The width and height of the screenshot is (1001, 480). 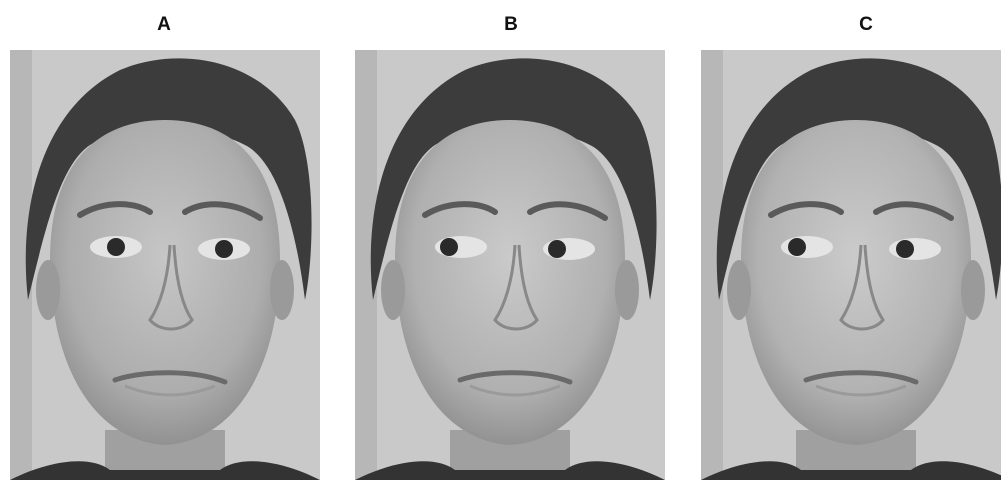 What do you see at coordinates (164, 24) in the screenshot?
I see `panel-label-a: A` at bounding box center [164, 24].